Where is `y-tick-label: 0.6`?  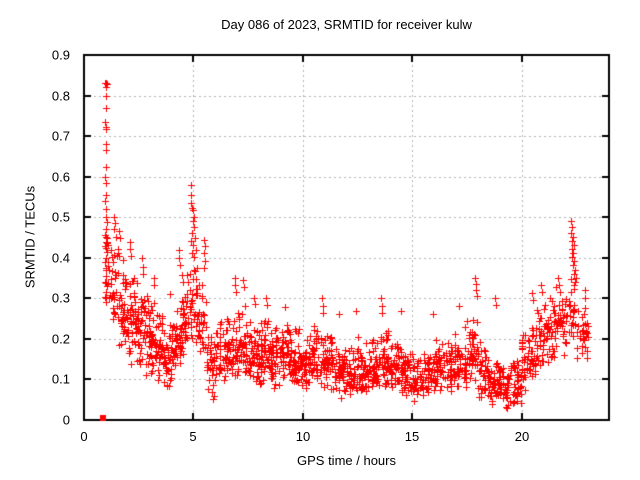 y-tick-label: 0.6 is located at coordinates (60, 177).